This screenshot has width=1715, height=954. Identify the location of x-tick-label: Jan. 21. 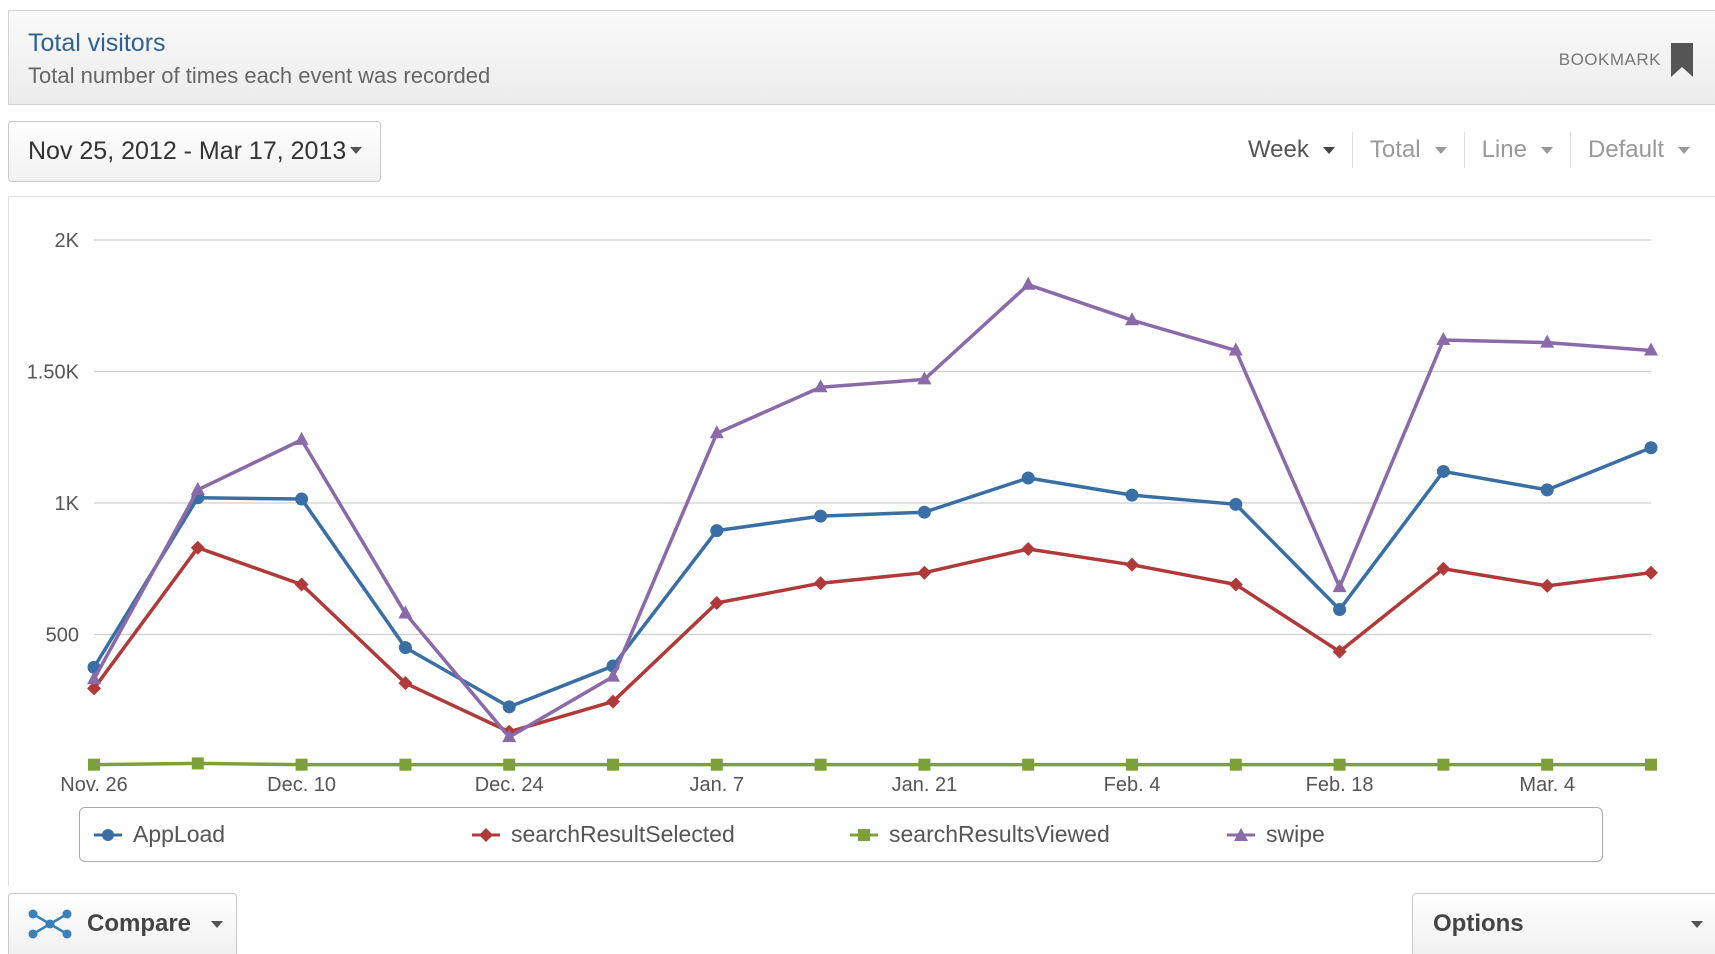
(925, 785).